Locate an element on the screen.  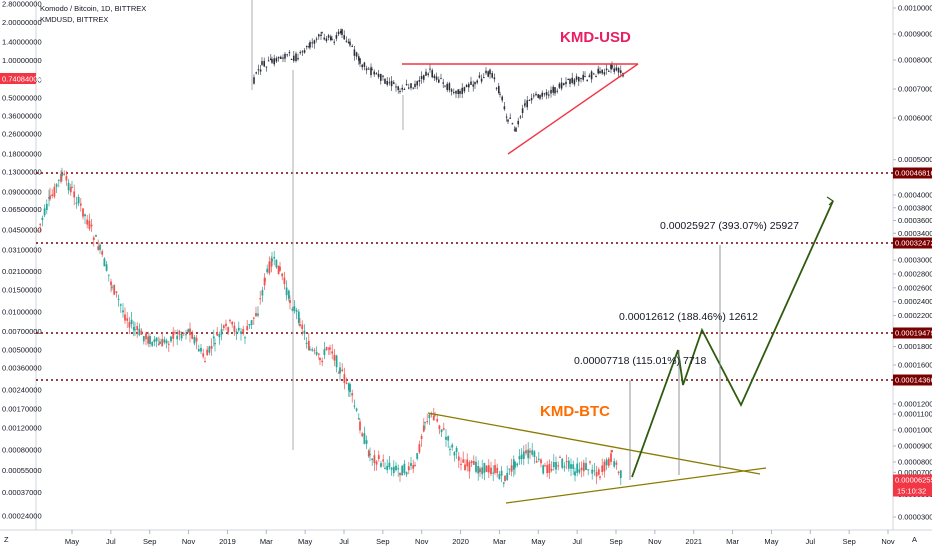
btc-triangle-lower is located at coordinates (636, 485).